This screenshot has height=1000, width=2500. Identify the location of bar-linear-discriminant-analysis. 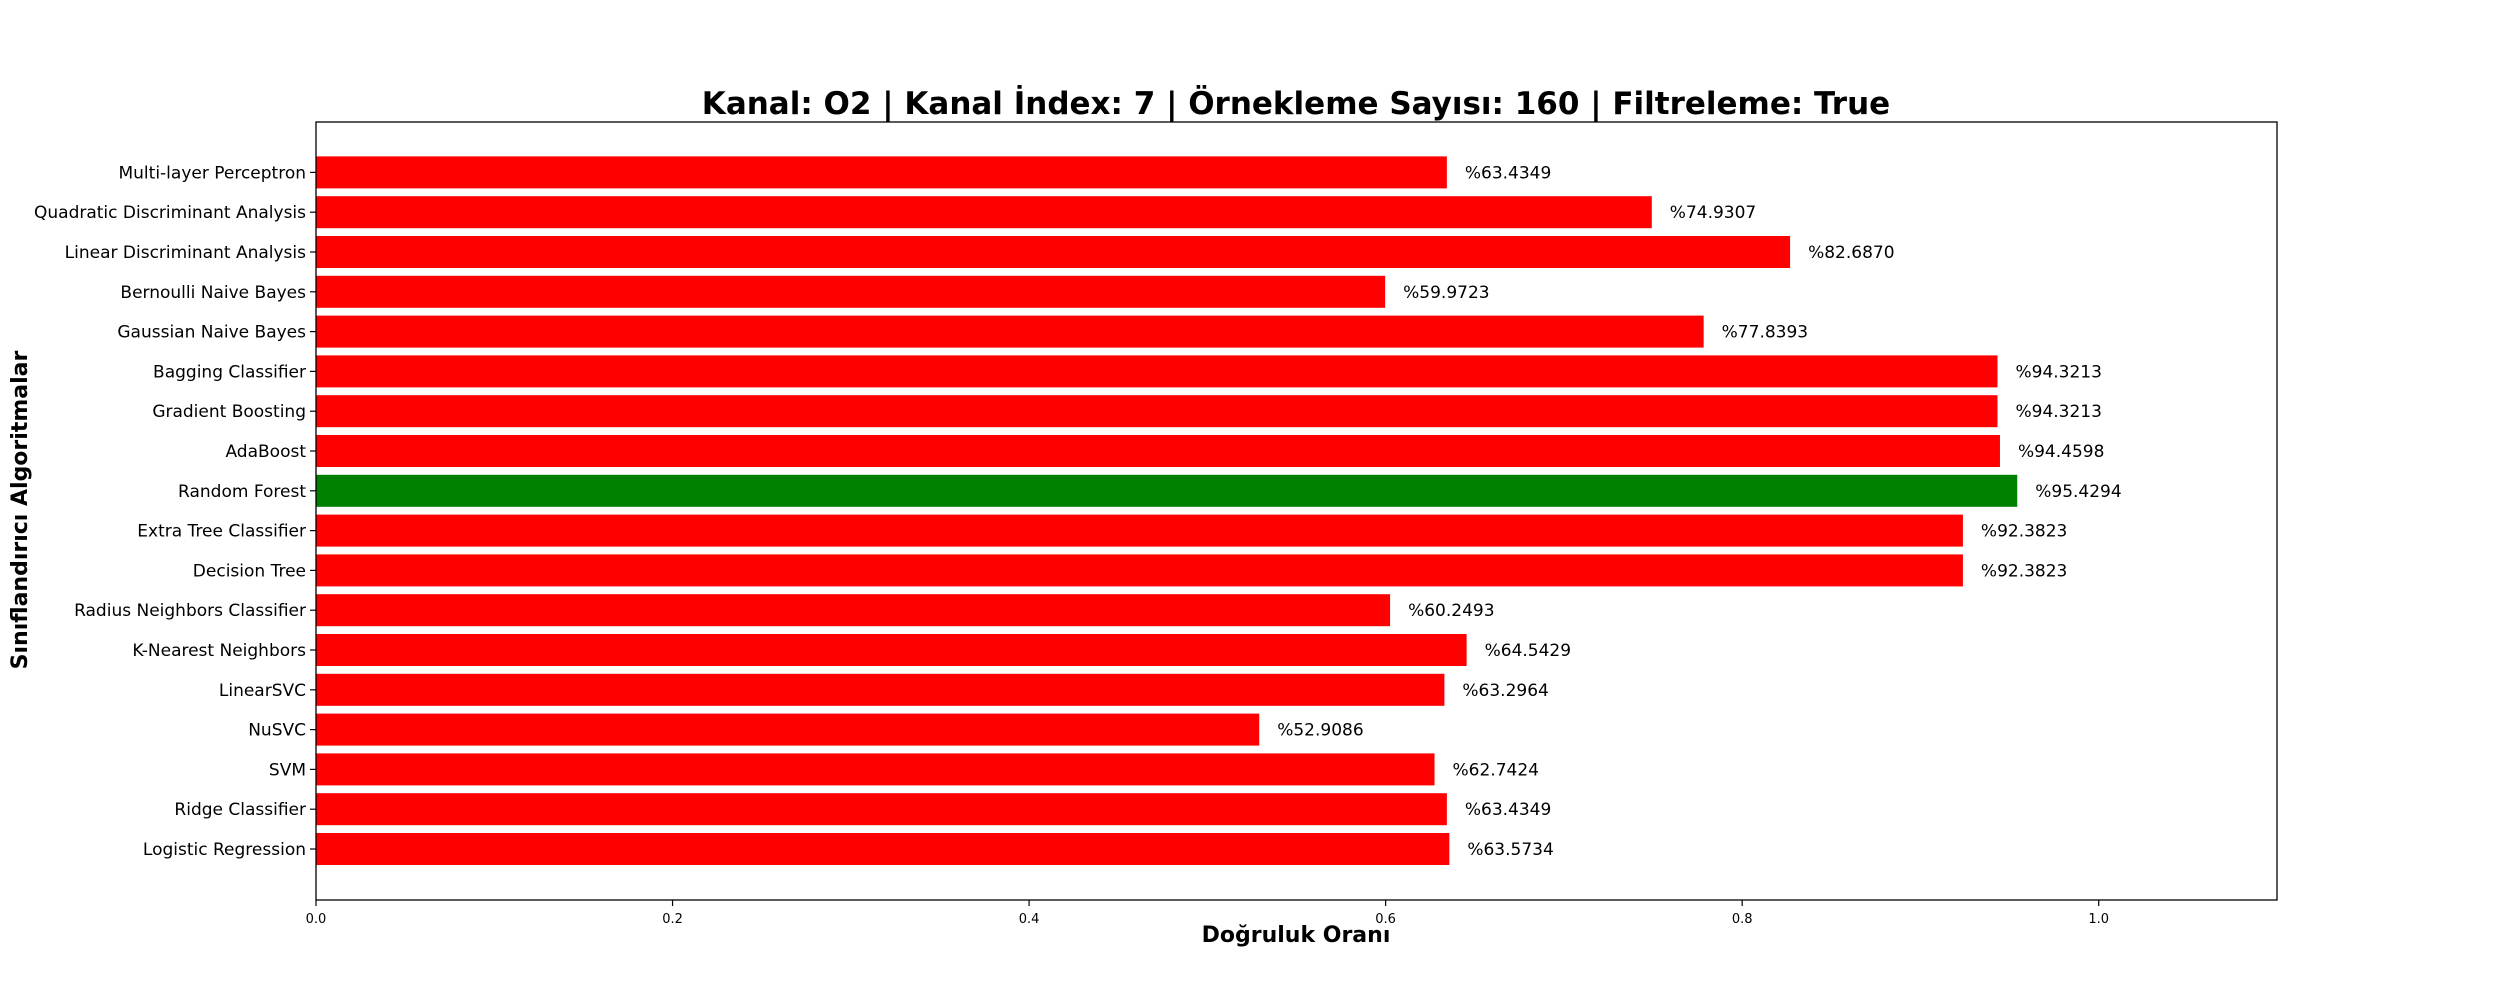
(1053, 252).